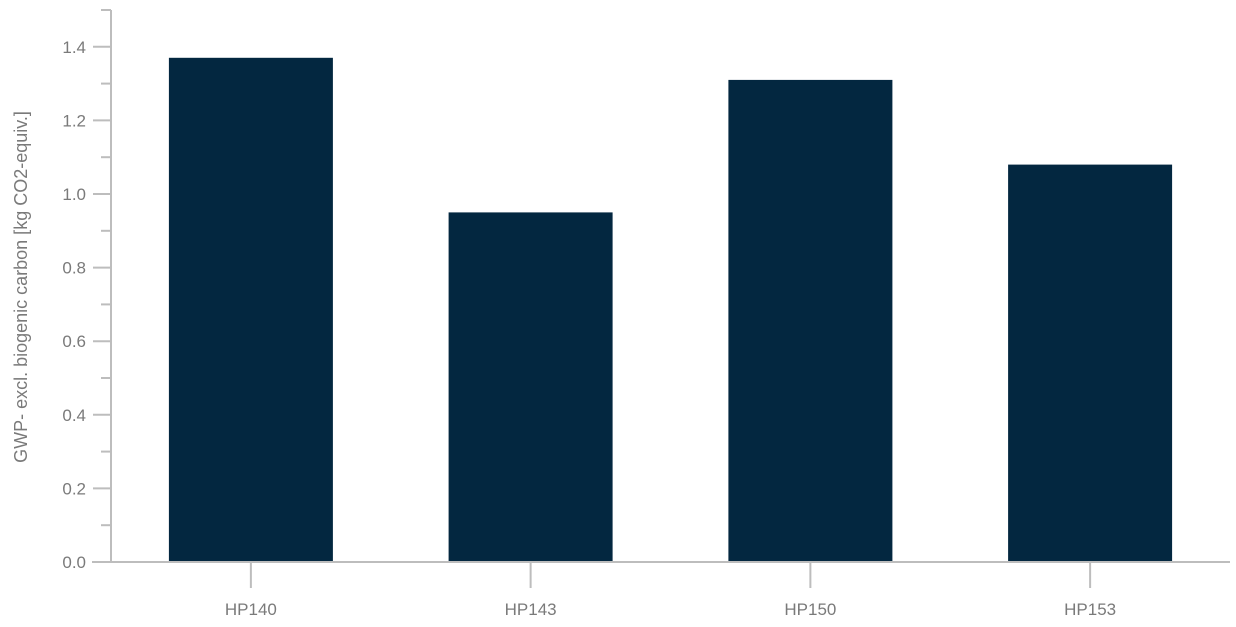 The height and width of the screenshot is (627, 1236). What do you see at coordinates (74, 488) in the screenshot?
I see `y-tick-label: 0.2` at bounding box center [74, 488].